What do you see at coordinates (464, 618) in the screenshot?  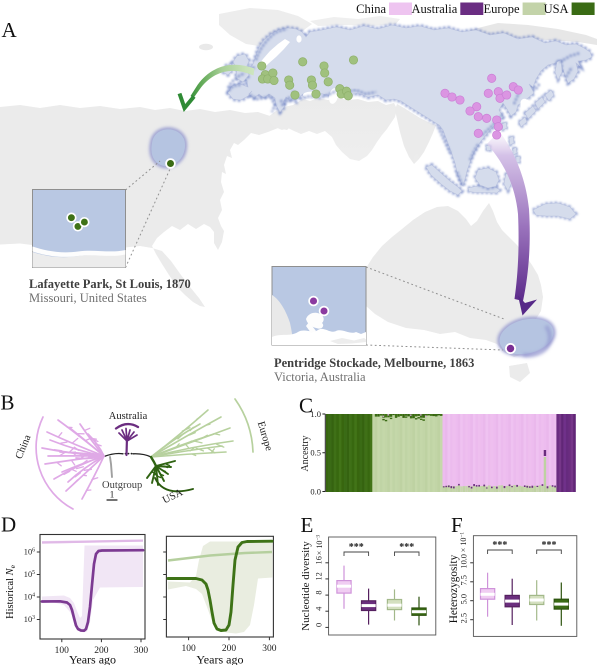 I see `svg-text: 2.5` at bounding box center [464, 618].